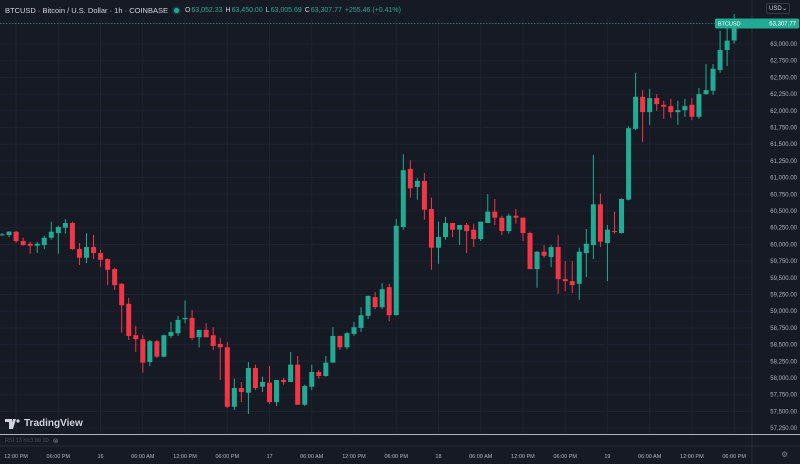  I want to click on price-tag, so click(757, 23).